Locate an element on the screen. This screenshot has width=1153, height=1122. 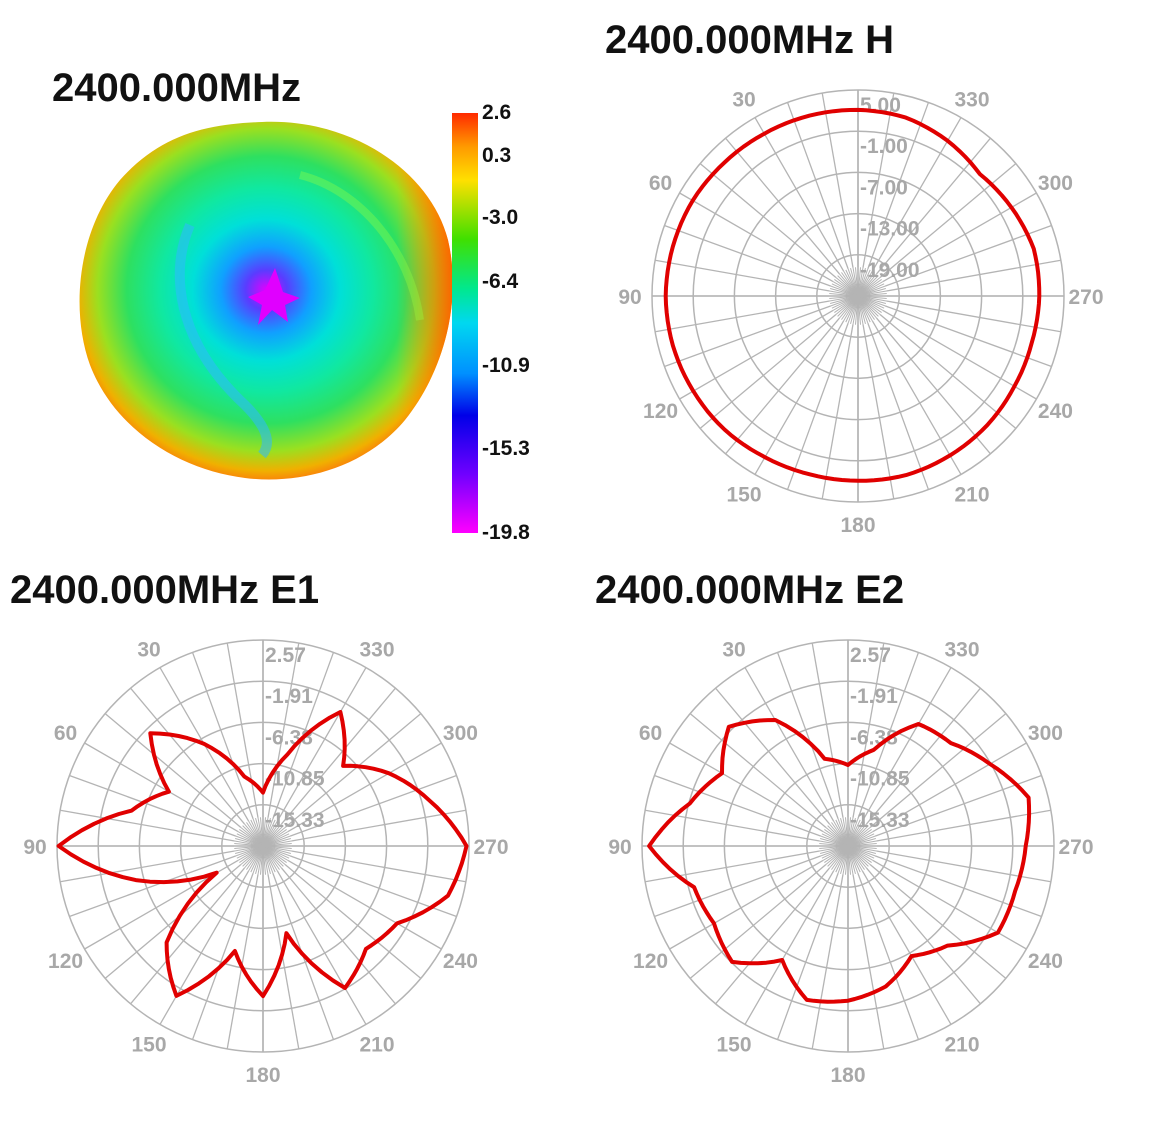
colorbar-tick-label: -10.9 is located at coordinates (506, 366).